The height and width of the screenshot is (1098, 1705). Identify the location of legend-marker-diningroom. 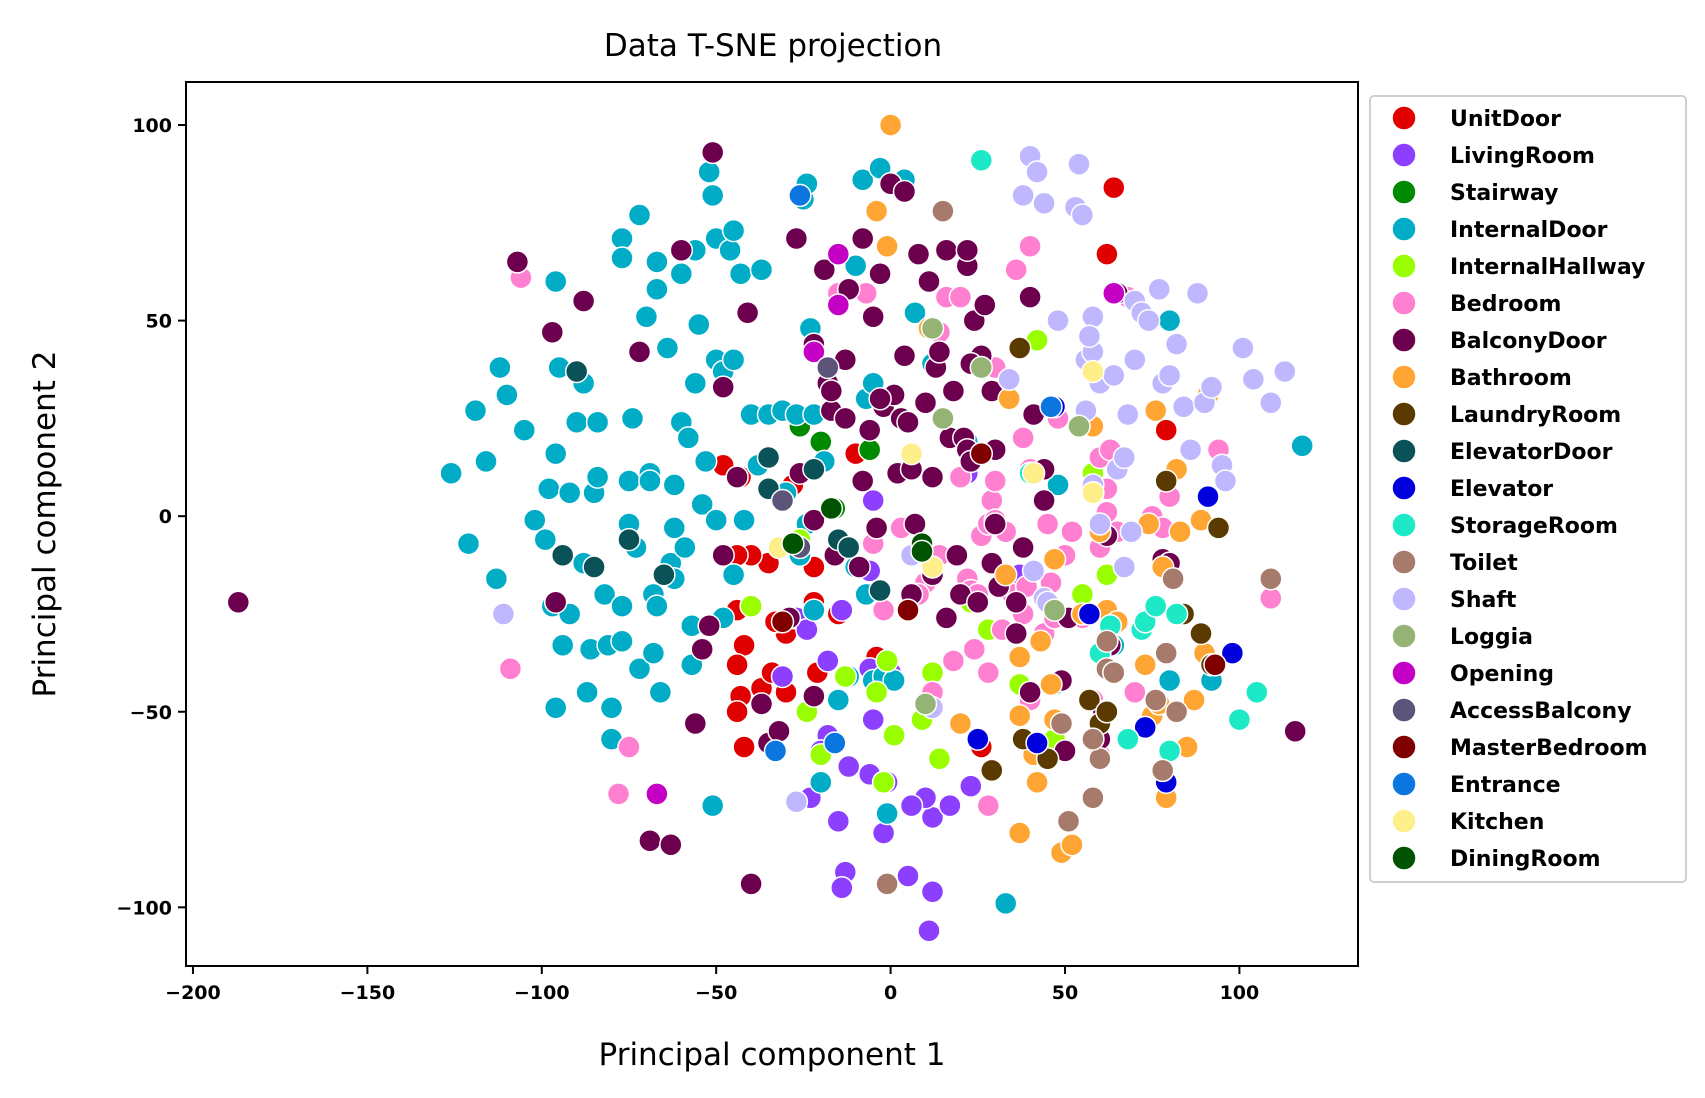
(1404, 858).